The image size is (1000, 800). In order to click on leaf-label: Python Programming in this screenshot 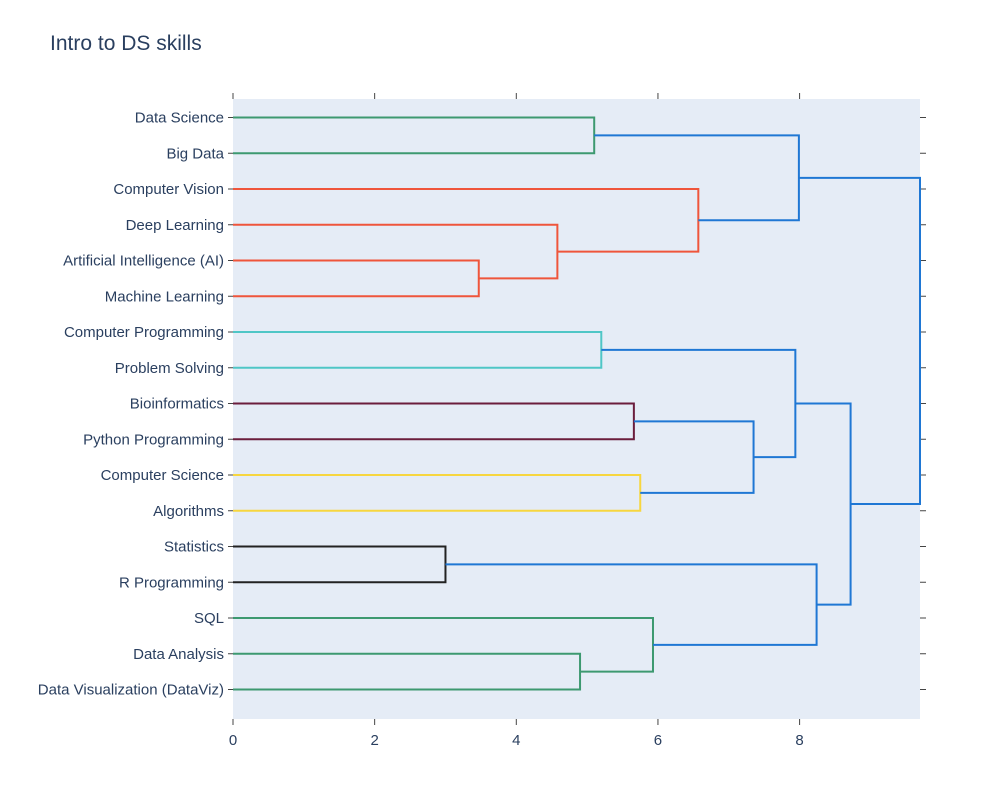, I will do `click(153, 439)`.